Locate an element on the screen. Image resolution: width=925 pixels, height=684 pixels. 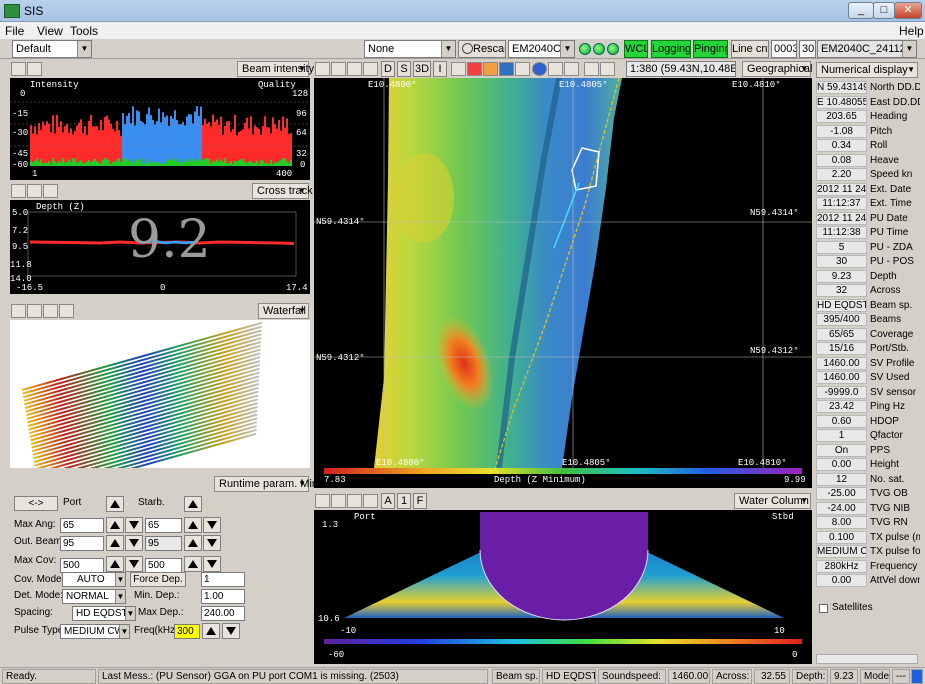
grid-icon is located at coordinates (591, 69).